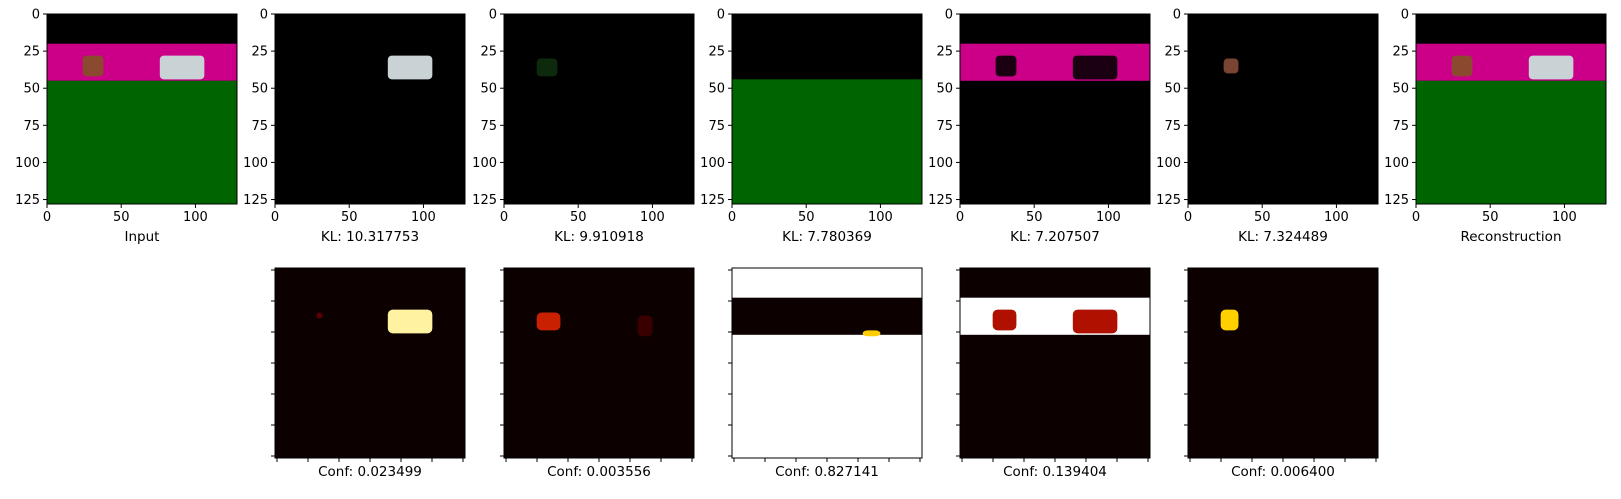 This screenshot has height=499, width=1621. Describe the element at coordinates (1006, 66) in the screenshot. I see `object-dark-block` at that location.